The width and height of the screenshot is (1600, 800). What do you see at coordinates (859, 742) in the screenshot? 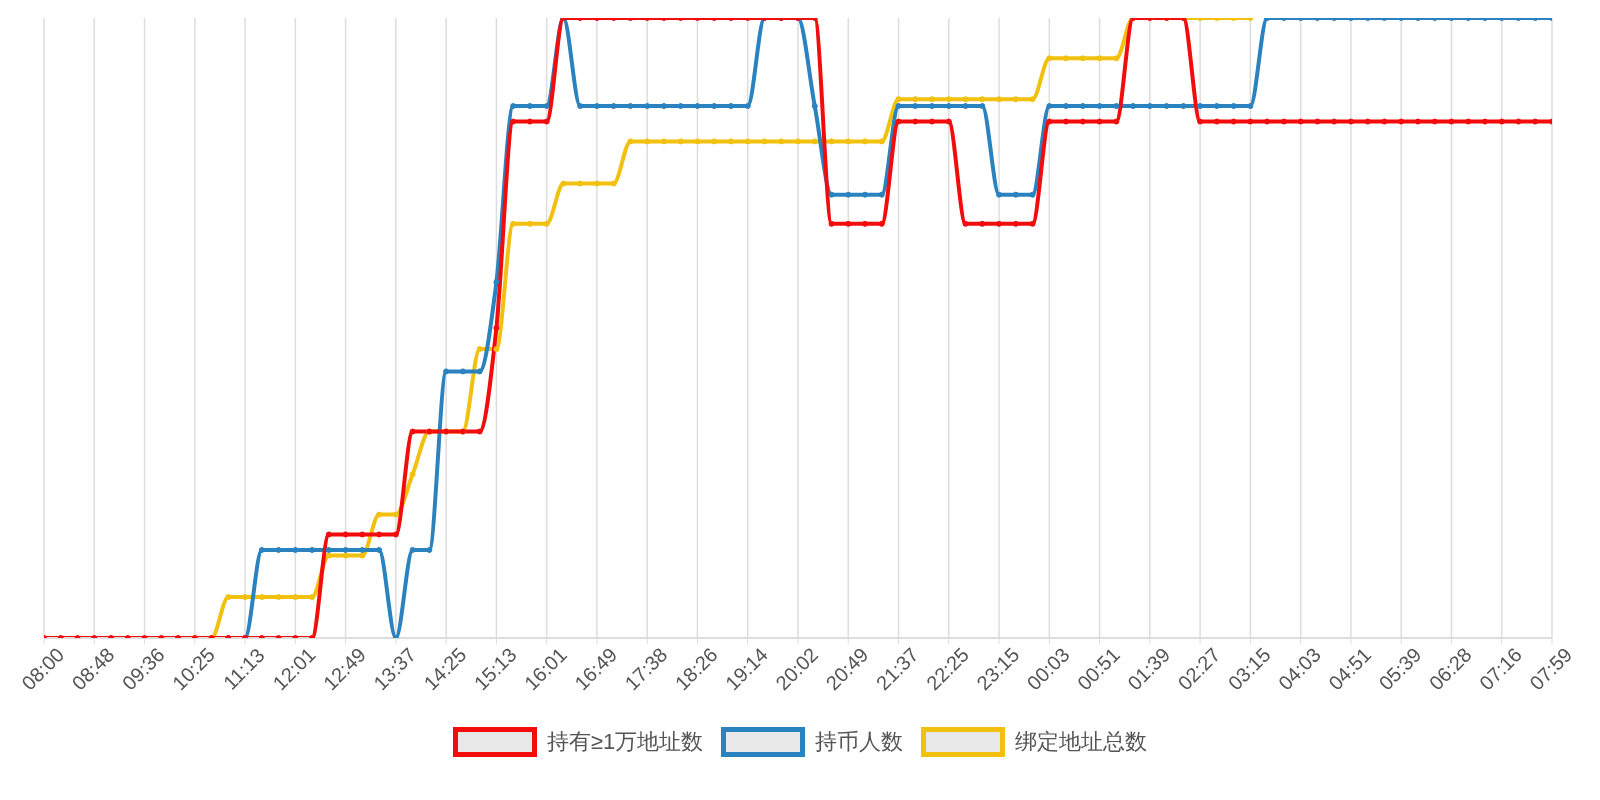
I see `legend-label: 持币人数` at bounding box center [859, 742].